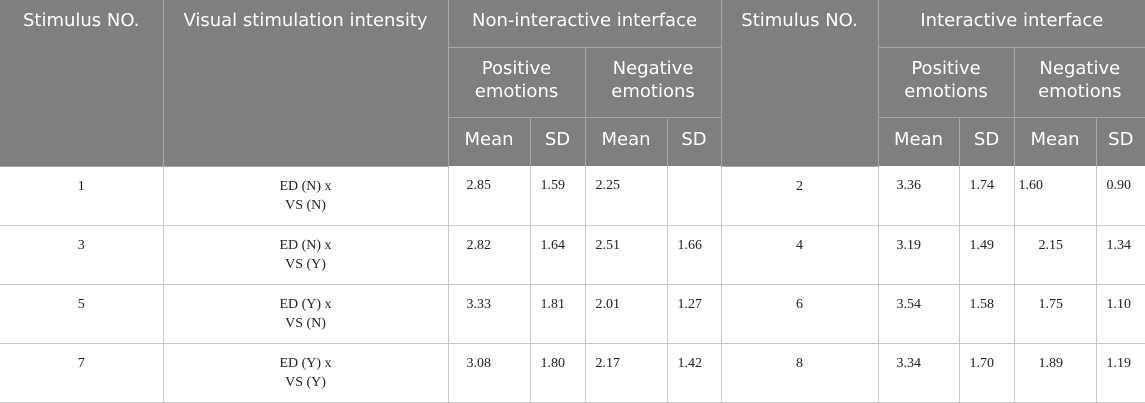 Image resolution: width=1145 pixels, height=403 pixels. Describe the element at coordinates (625, 141) in the screenshot. I see `header-ni-neg-mean: Mean` at that location.